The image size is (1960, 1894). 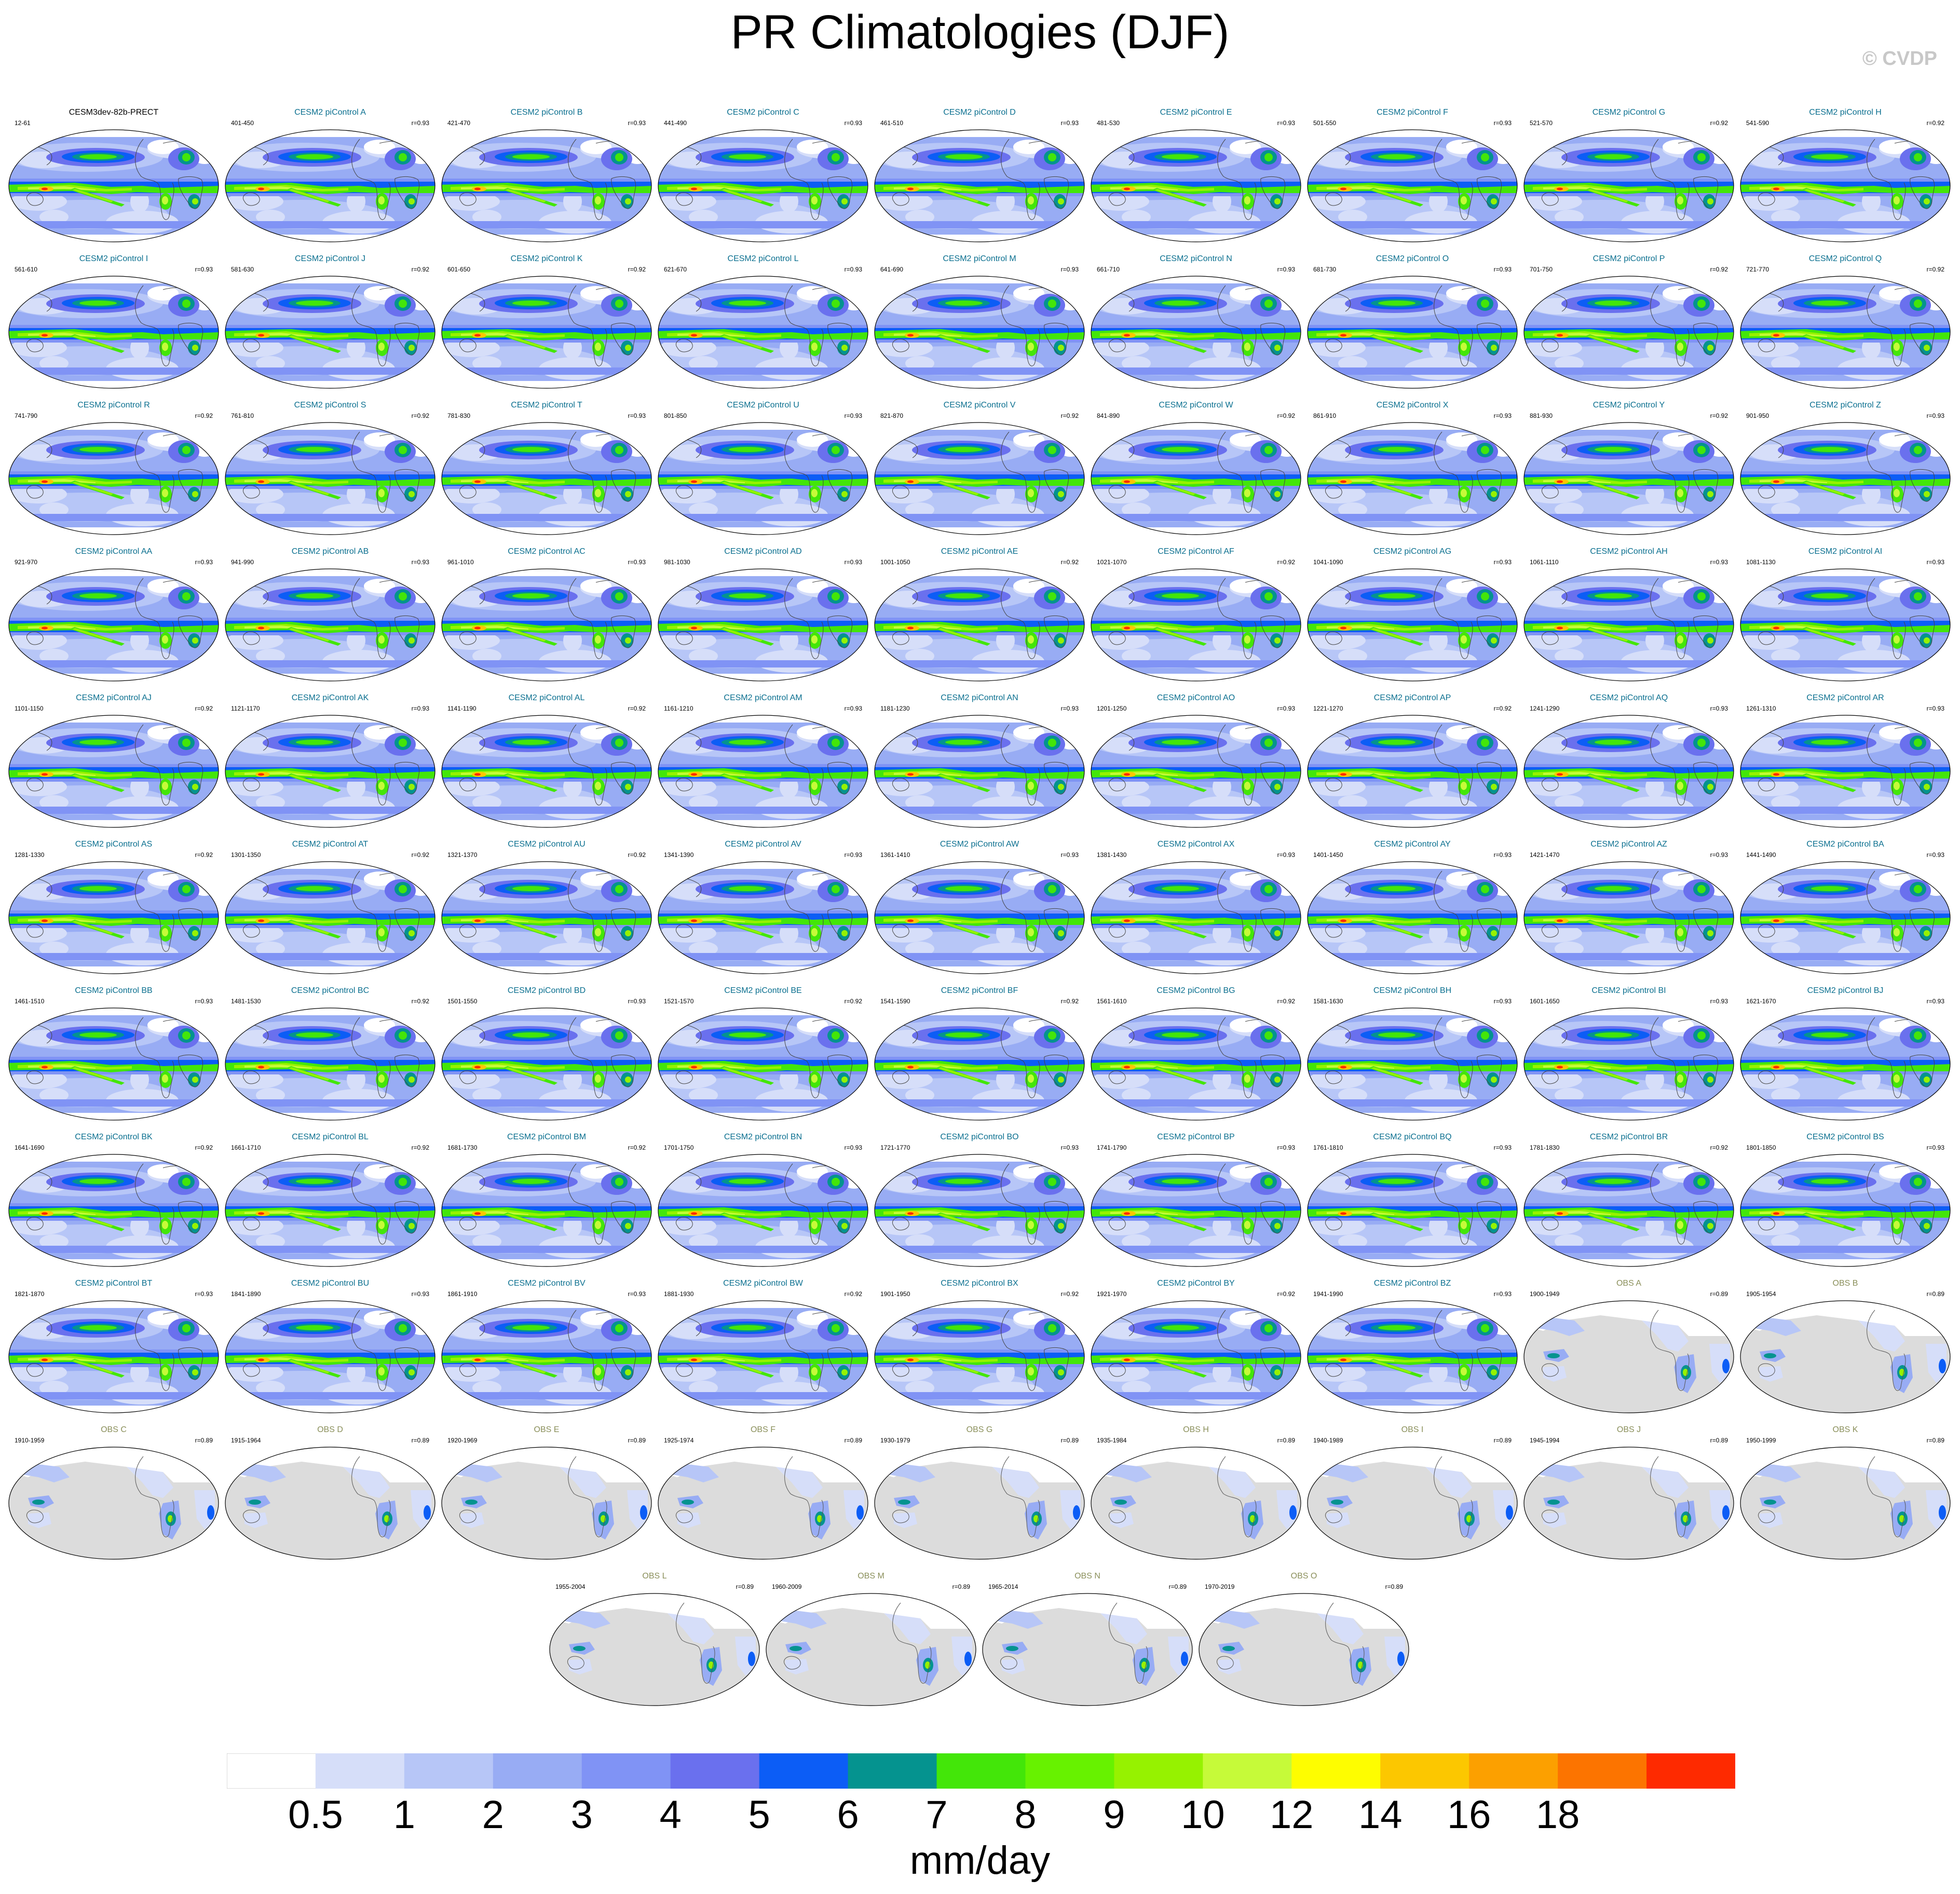 I want to click on panel-years: 1561-1610, so click(x=1112, y=1002).